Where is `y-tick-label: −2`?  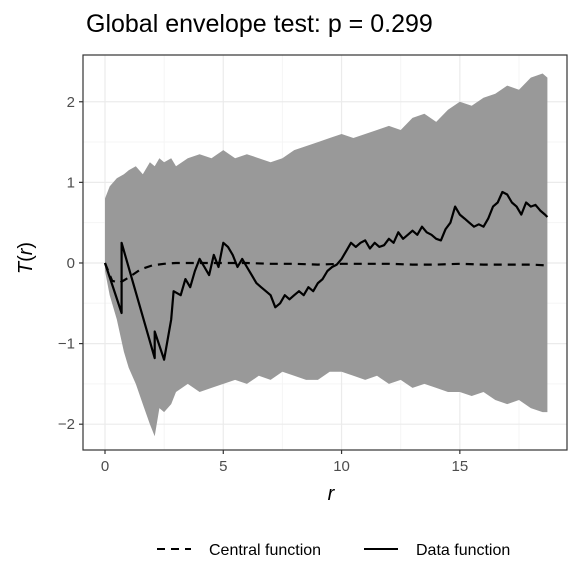 y-tick-label: −2 is located at coordinates (66, 424).